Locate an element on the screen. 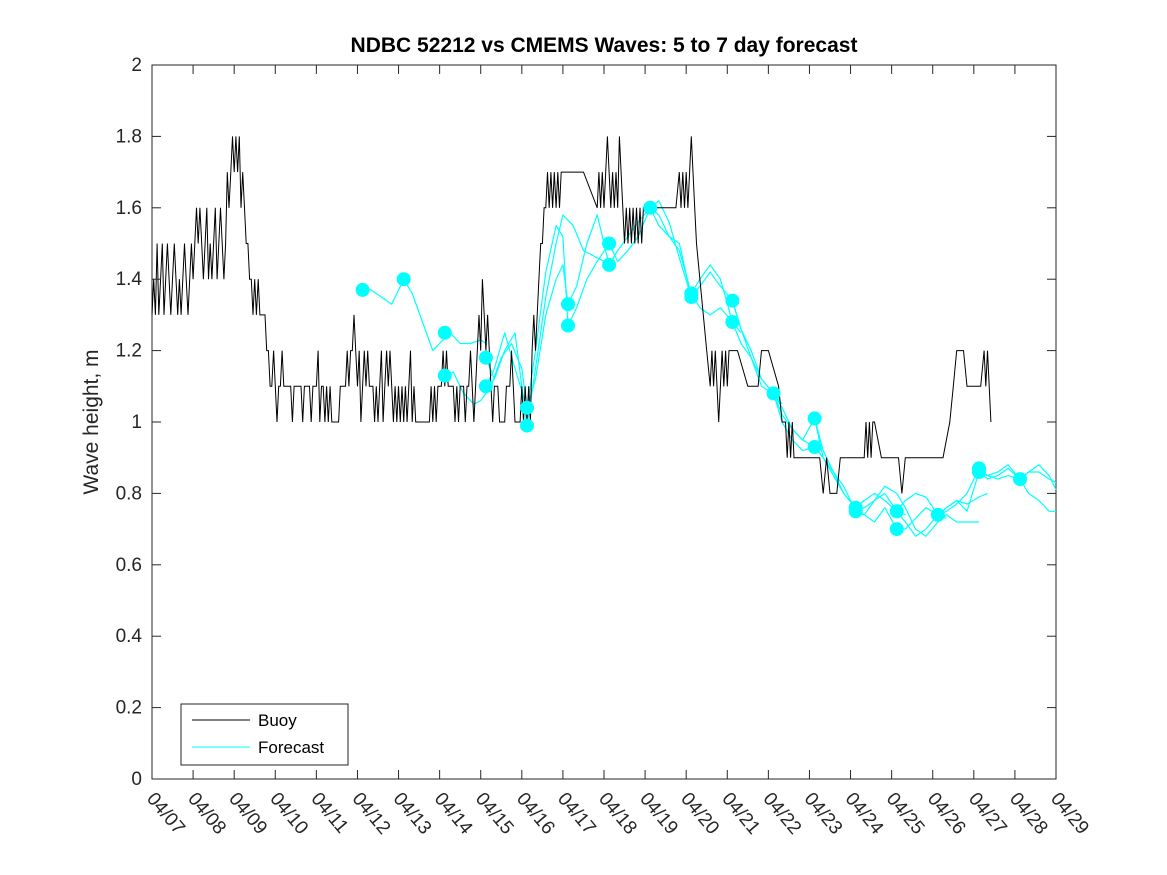  y-tick-label: 1.4 is located at coordinates (129, 279).